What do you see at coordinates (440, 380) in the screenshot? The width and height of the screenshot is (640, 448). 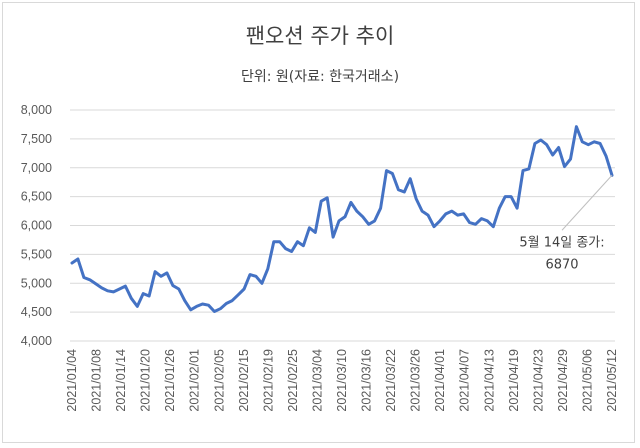 I see `x-tick-label: 2021/04/01` at bounding box center [440, 380].